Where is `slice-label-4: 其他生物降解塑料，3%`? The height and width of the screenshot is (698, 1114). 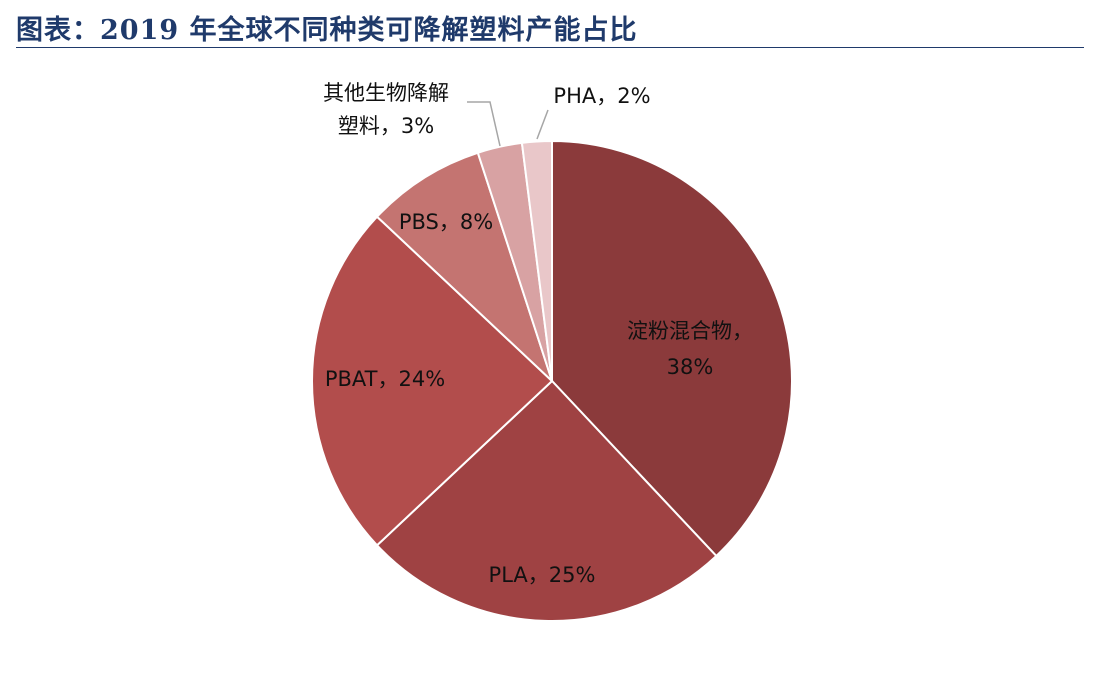 slice-label-4: 其他生物降解塑料，3% is located at coordinates (386, 109).